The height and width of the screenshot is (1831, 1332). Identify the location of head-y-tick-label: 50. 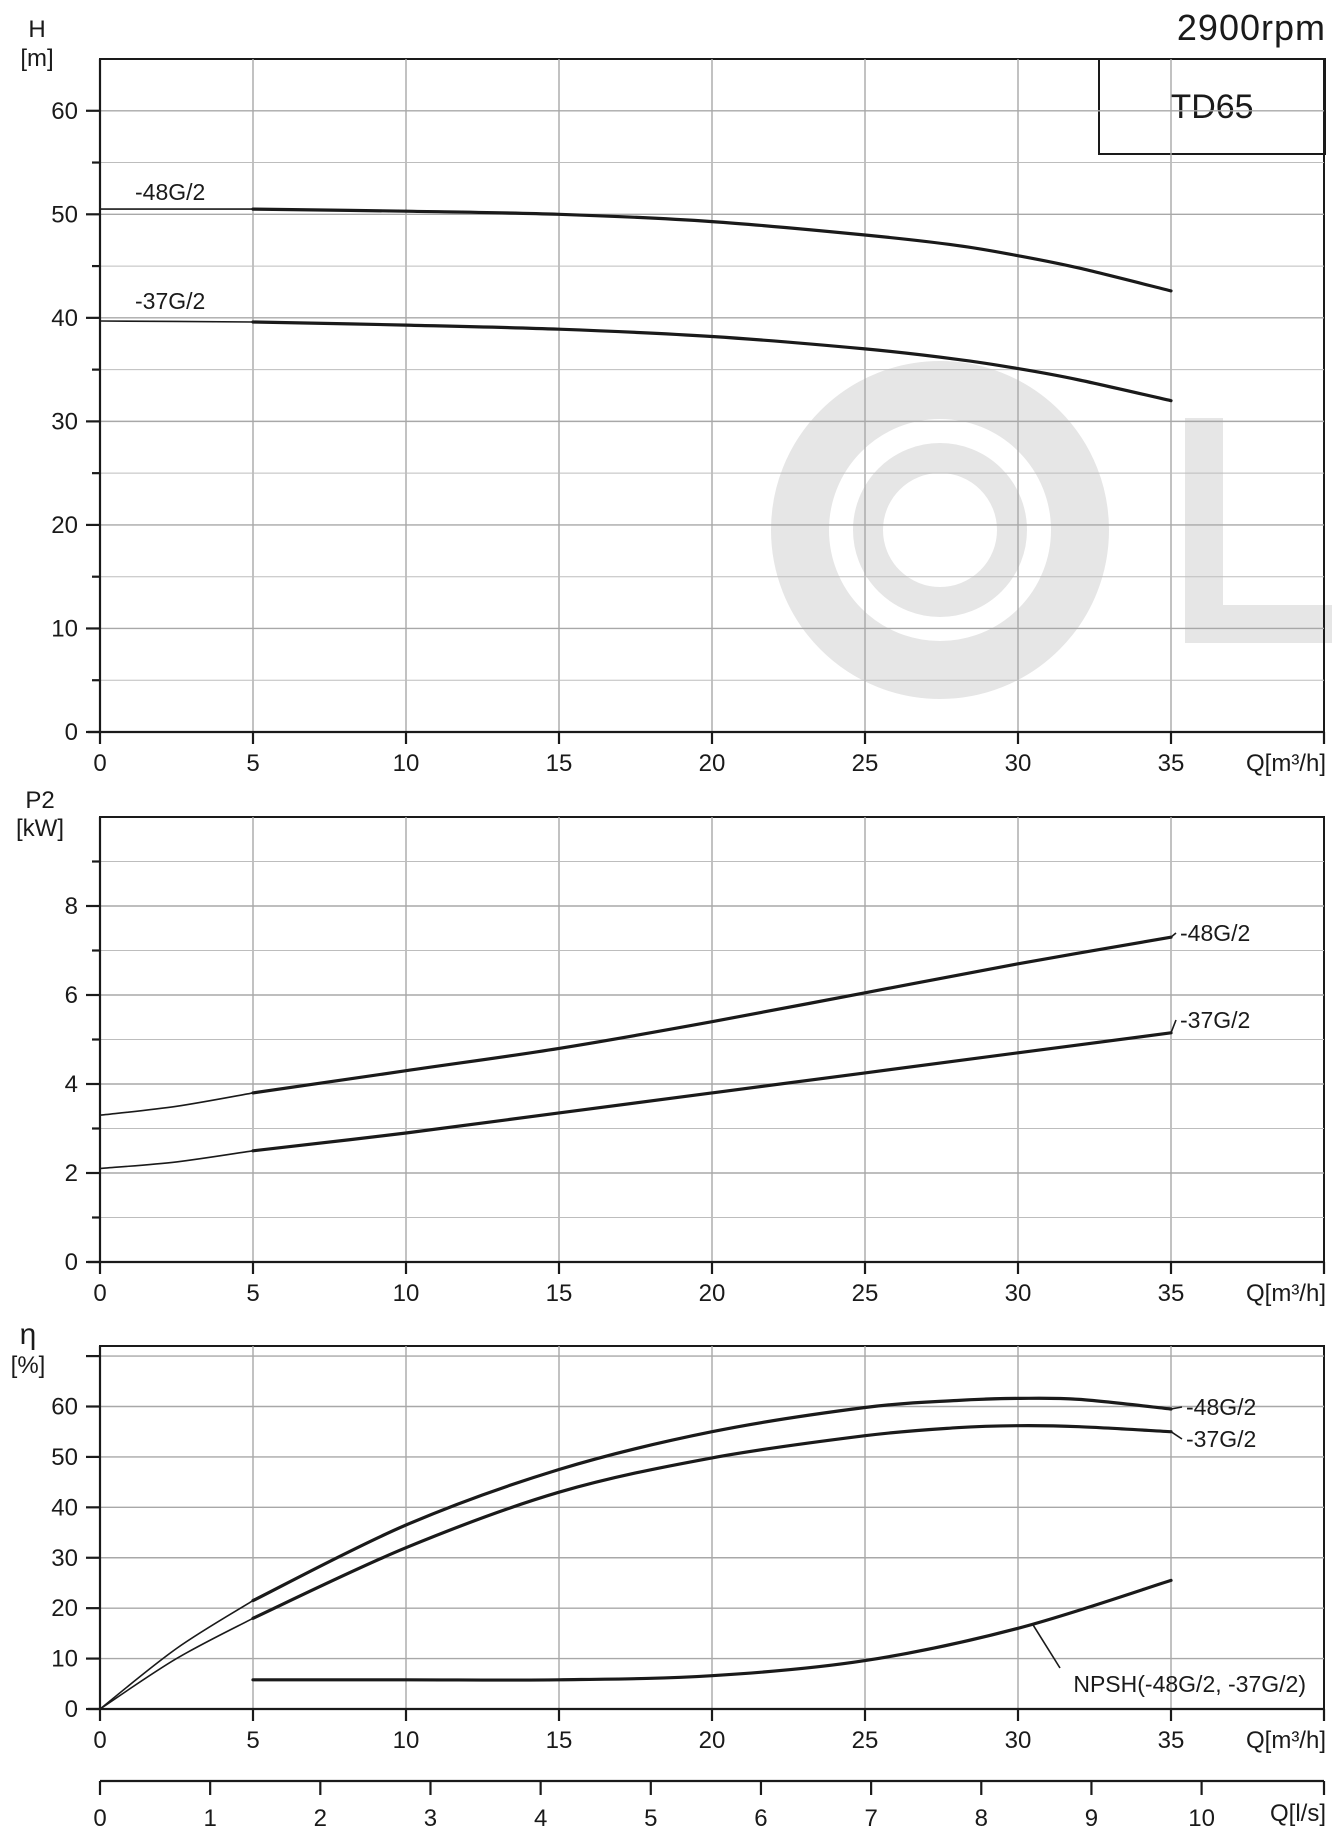
(64, 214).